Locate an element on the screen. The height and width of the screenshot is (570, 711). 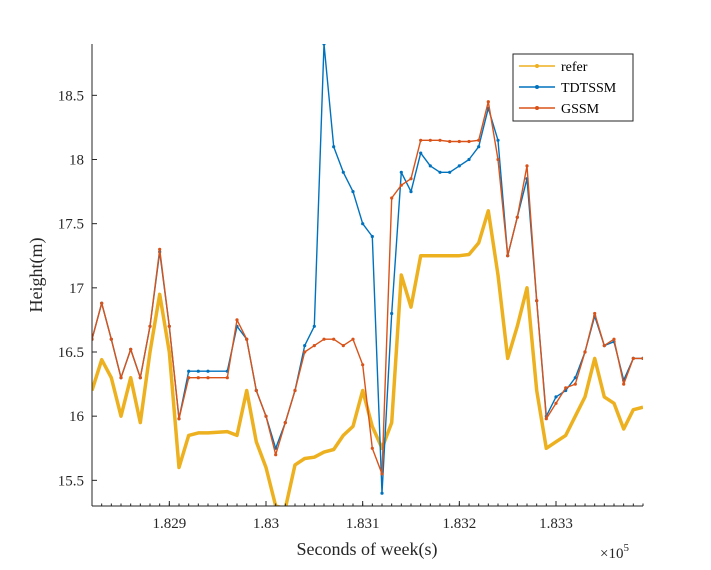
y-tick-label: 15.5 is located at coordinates (71, 481).